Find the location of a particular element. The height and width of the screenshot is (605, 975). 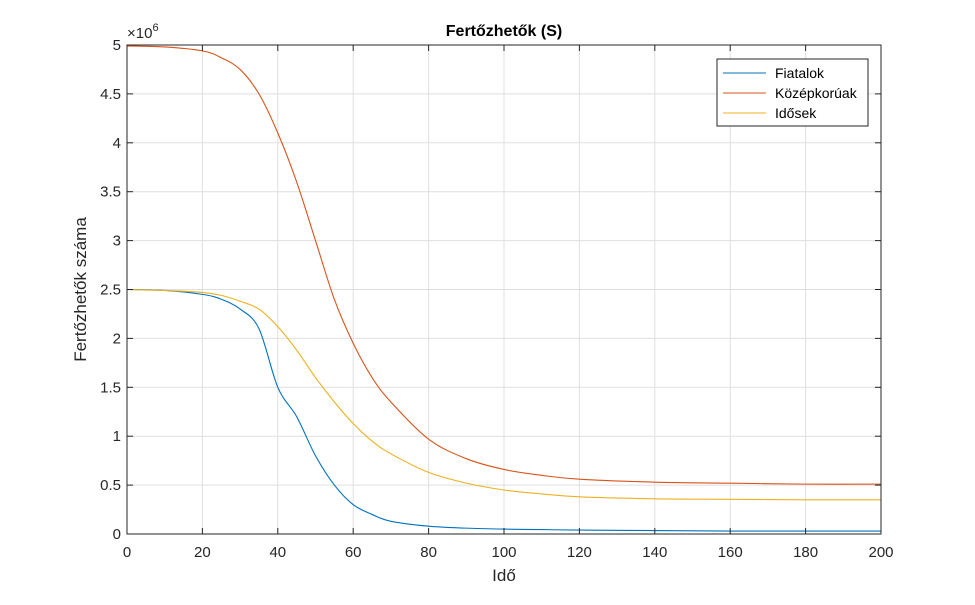

legend-label-idosek: Idősek is located at coordinates (796, 113).